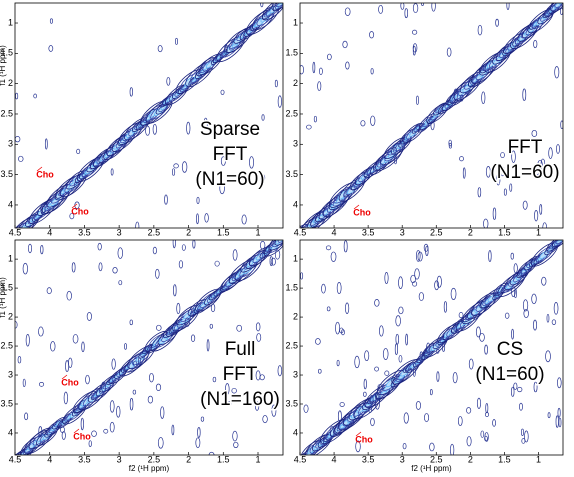 The image size is (574, 477). What do you see at coordinates (84, 232) in the screenshot?
I see `x-tick-label: 3.5` at bounding box center [84, 232].